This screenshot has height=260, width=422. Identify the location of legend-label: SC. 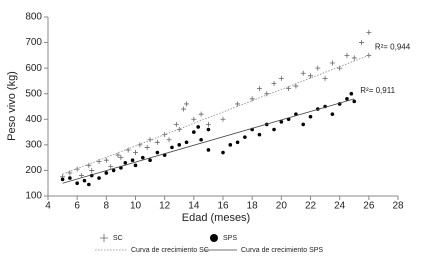
(118, 238).